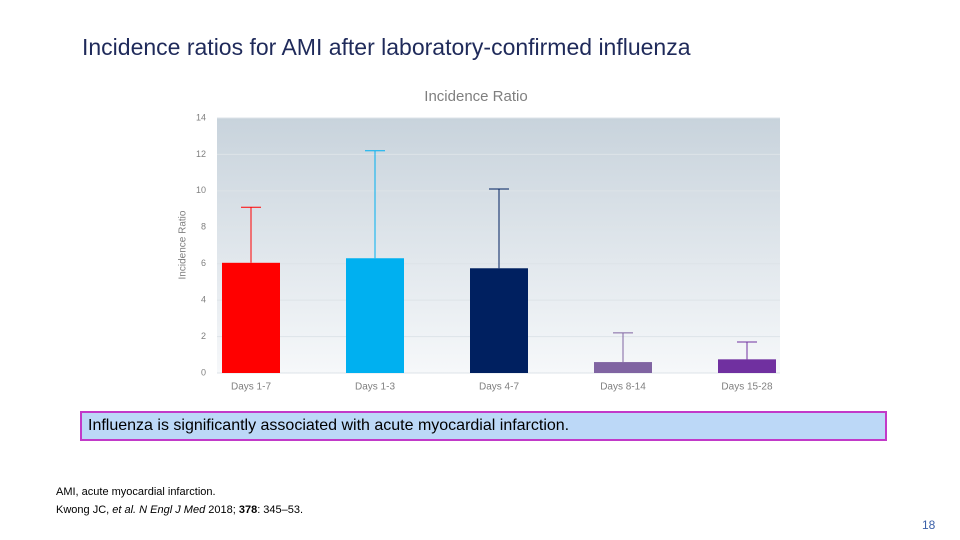 This screenshot has height=540, width=960. What do you see at coordinates (203, 372) in the screenshot?
I see `y-tick-label: 0` at bounding box center [203, 372].